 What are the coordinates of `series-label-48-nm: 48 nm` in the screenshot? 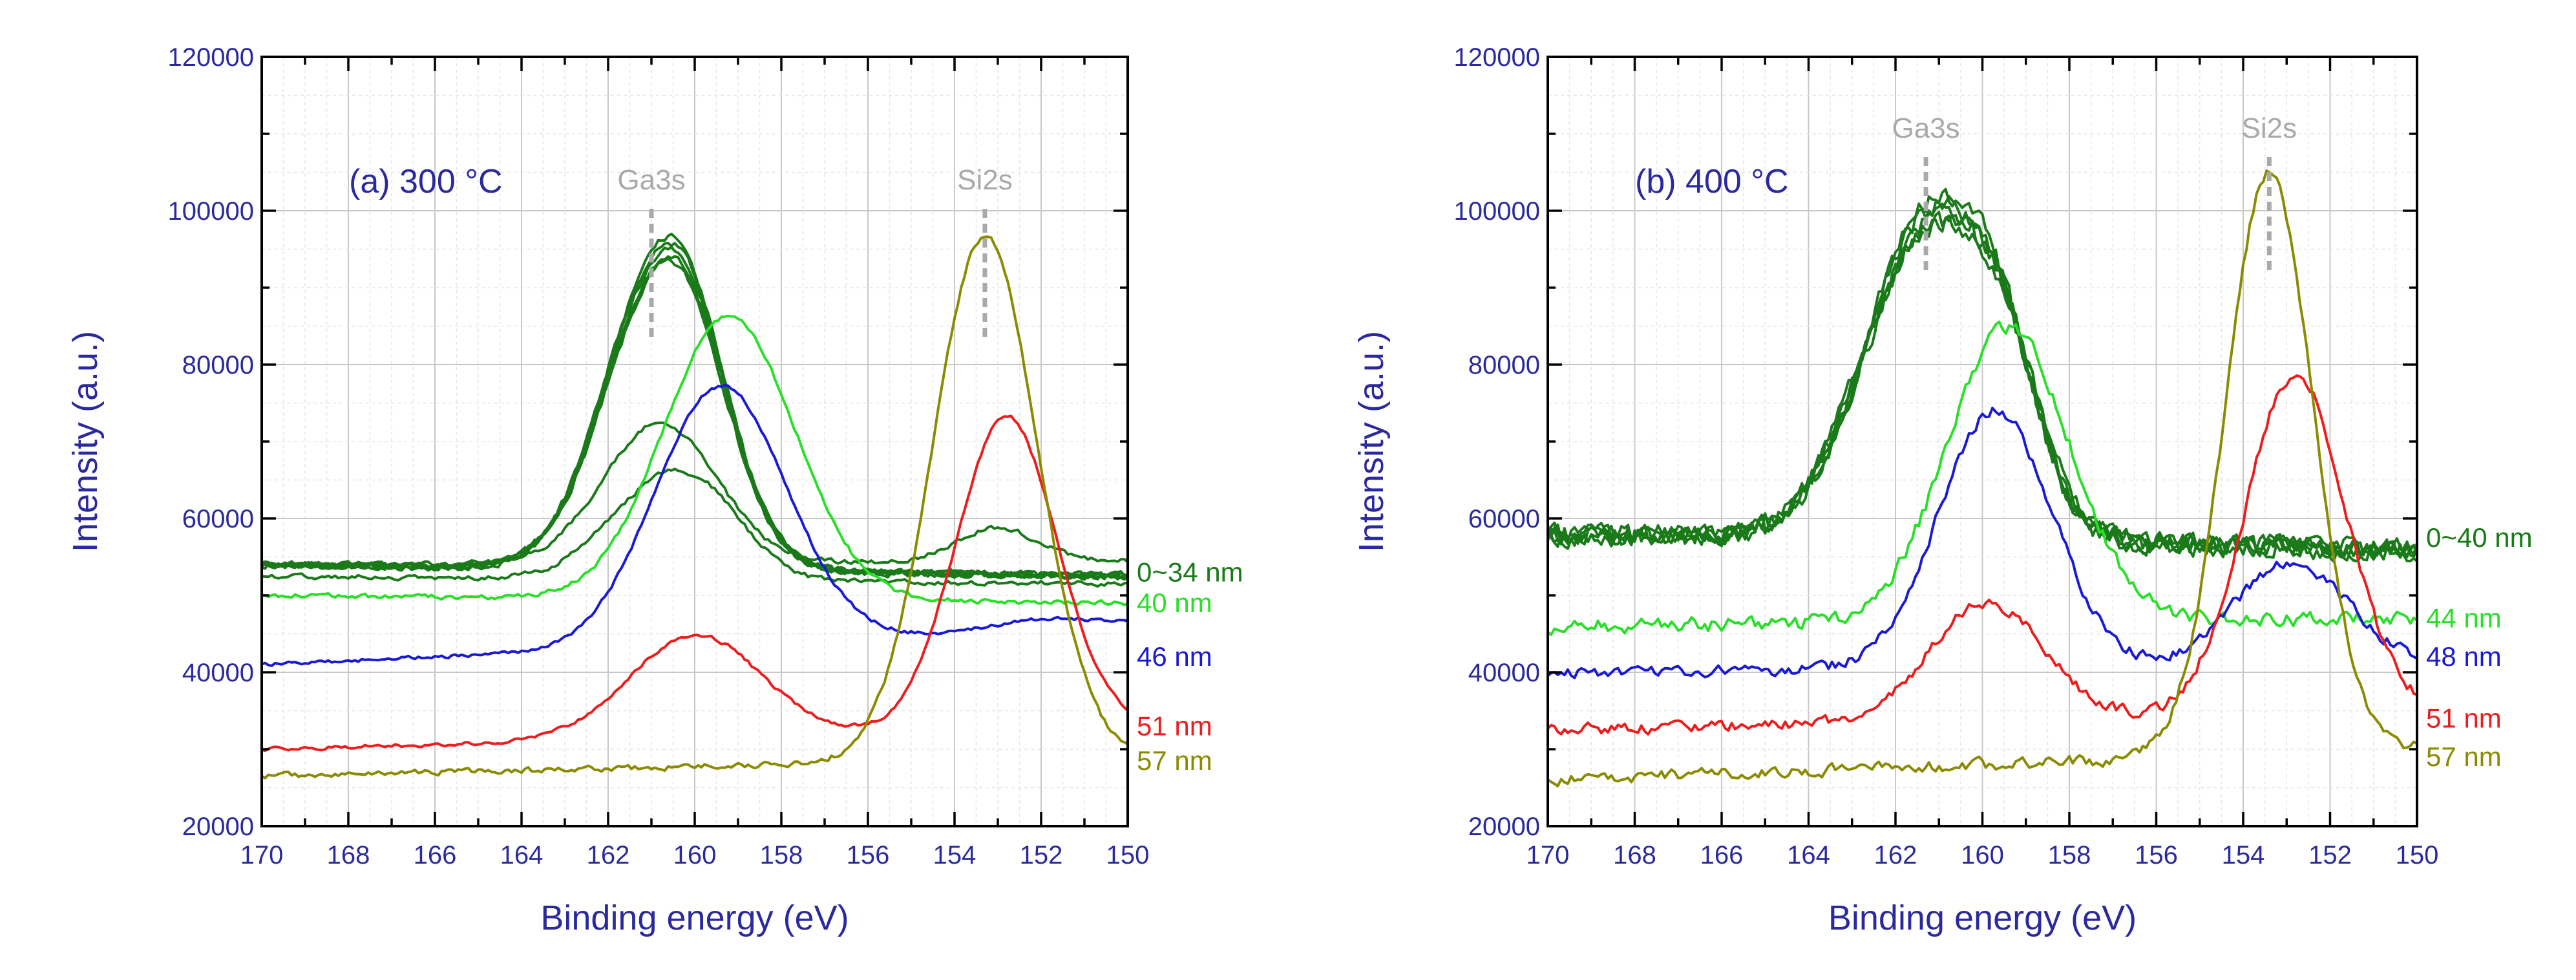 It's located at (2464, 656).